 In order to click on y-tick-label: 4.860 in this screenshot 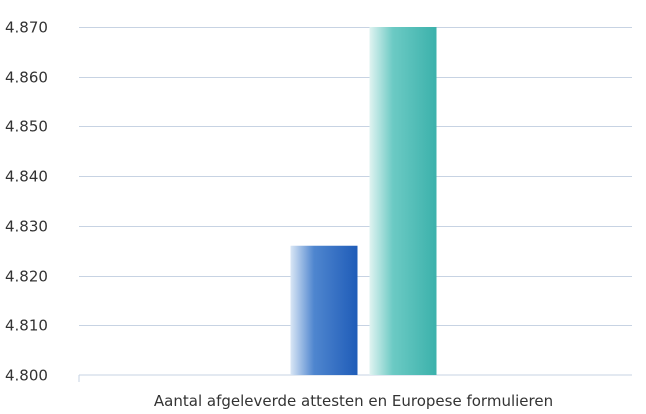, I will do `click(26, 78)`.